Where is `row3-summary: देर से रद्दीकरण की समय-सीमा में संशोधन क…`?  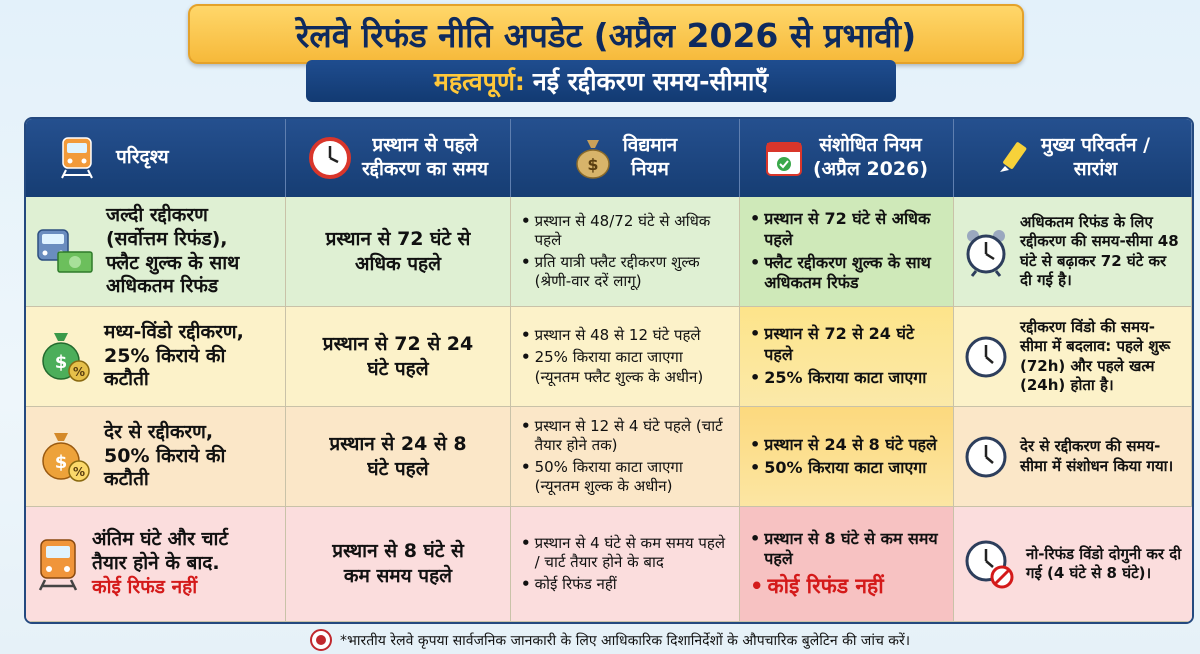 row3-summary: देर से रद्दीकरण की समय-सीमा में संशोधन क… is located at coordinates (1073, 457).